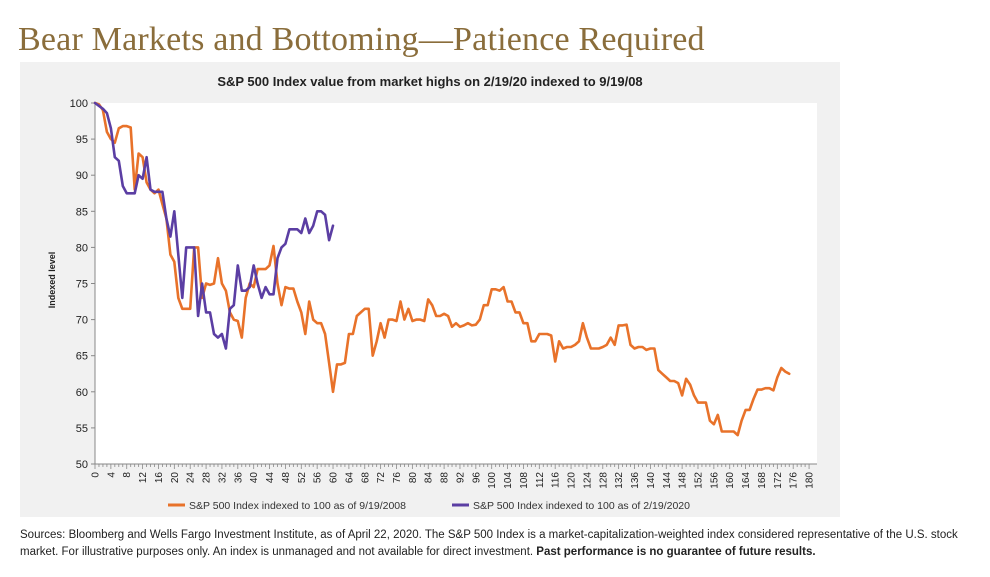  Describe the element at coordinates (214, 225) in the screenshot. I see `series-line-2020` at that location.